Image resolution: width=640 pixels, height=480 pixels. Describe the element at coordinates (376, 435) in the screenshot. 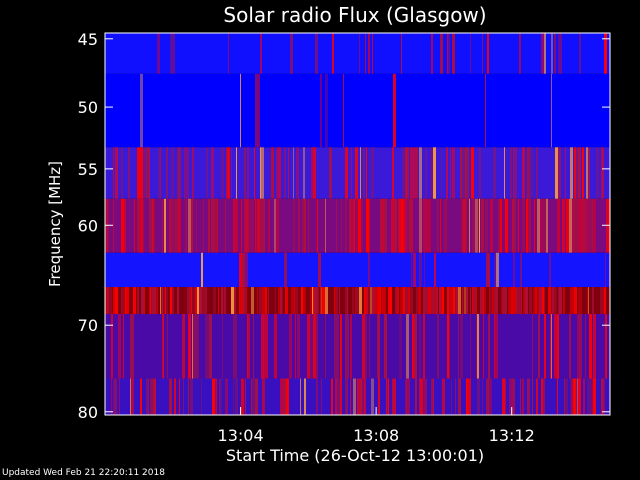

I see `x-tick-label: 13:08` at that location.